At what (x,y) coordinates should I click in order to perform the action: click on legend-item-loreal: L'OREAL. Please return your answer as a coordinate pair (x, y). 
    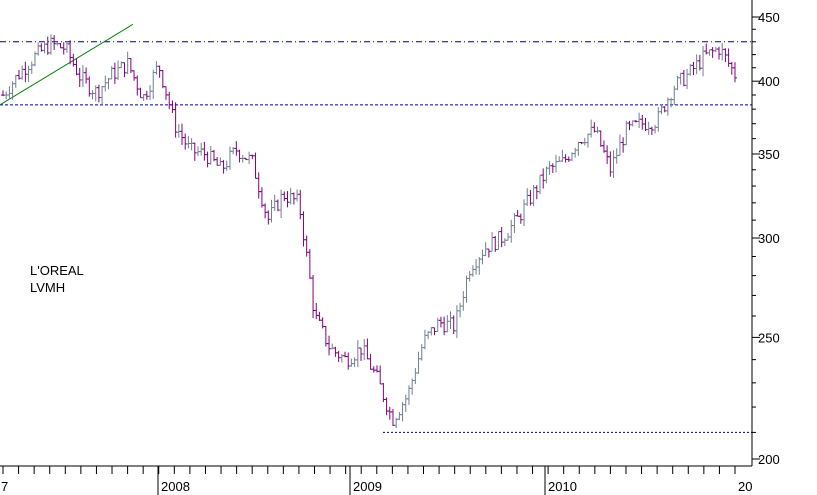
    Looking at the image, I should click on (57, 270).